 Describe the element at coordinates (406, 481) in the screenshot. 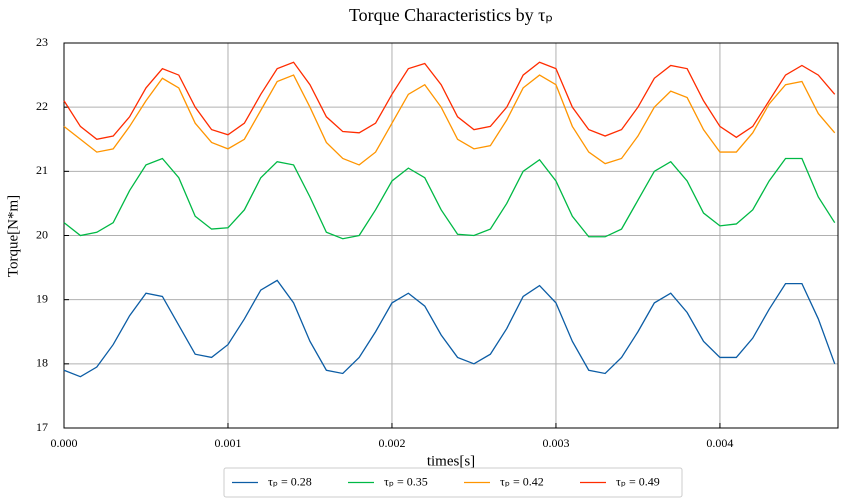

I see `legend-label: τₚ = 0.35` at that location.